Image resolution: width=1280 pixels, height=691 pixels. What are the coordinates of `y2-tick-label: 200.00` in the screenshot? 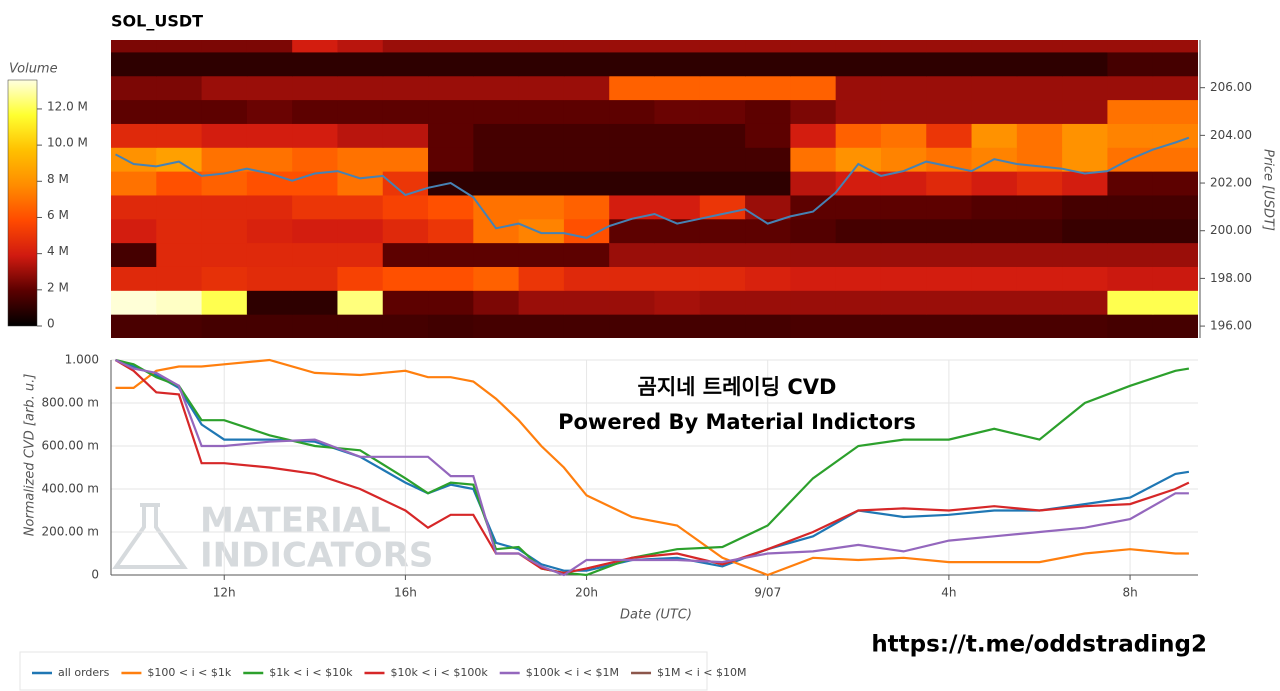 It's located at (1231, 230).